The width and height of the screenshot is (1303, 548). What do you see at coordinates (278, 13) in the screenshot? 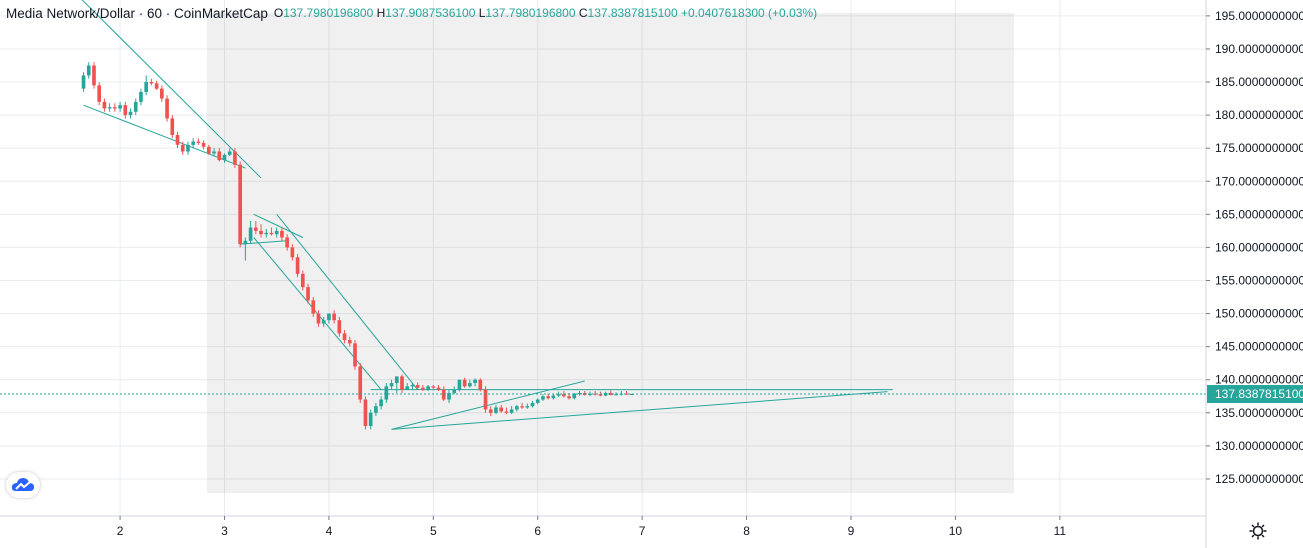
I see `open-label: O` at bounding box center [278, 13].